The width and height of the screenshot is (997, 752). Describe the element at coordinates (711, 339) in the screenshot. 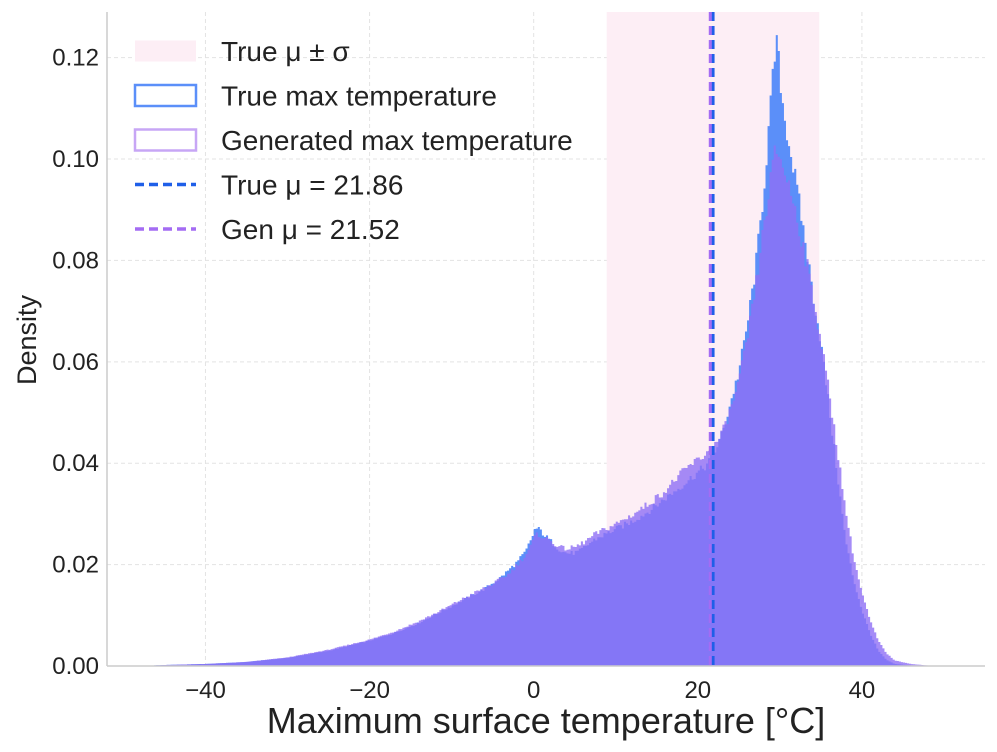

I see `mean-lines-layer` at that location.